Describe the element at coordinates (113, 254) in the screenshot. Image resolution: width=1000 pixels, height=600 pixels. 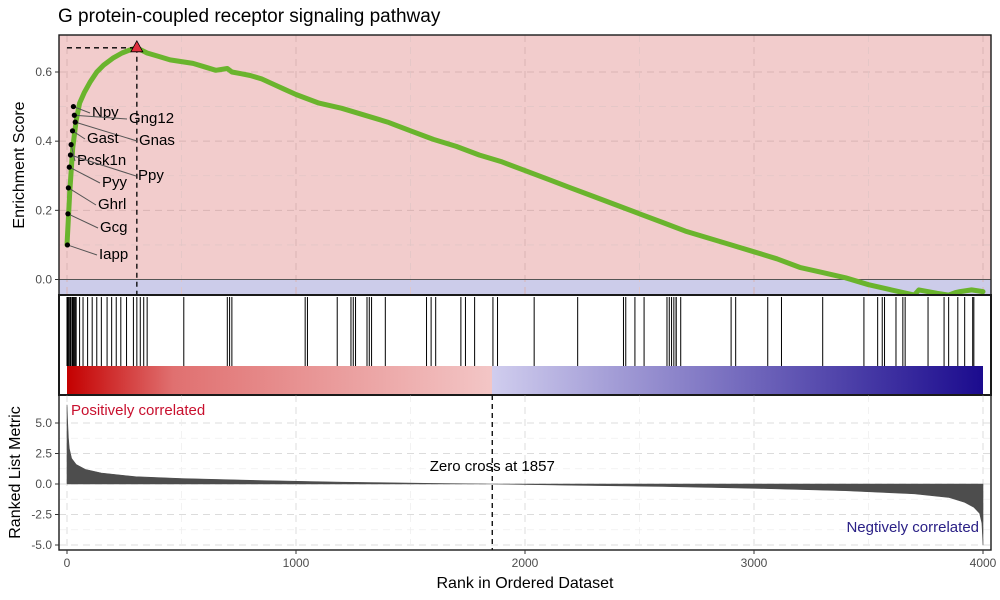
I see `gene-label-iapp: Iapp` at that location.